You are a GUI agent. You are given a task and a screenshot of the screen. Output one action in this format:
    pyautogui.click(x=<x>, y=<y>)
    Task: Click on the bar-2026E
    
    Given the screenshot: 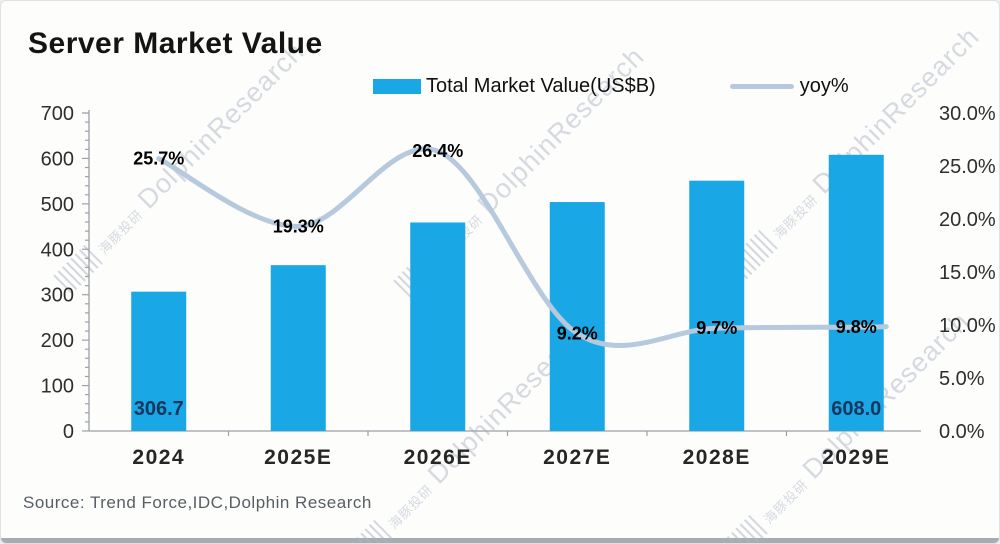 What is the action you would take?
    pyautogui.click(x=438, y=326)
    